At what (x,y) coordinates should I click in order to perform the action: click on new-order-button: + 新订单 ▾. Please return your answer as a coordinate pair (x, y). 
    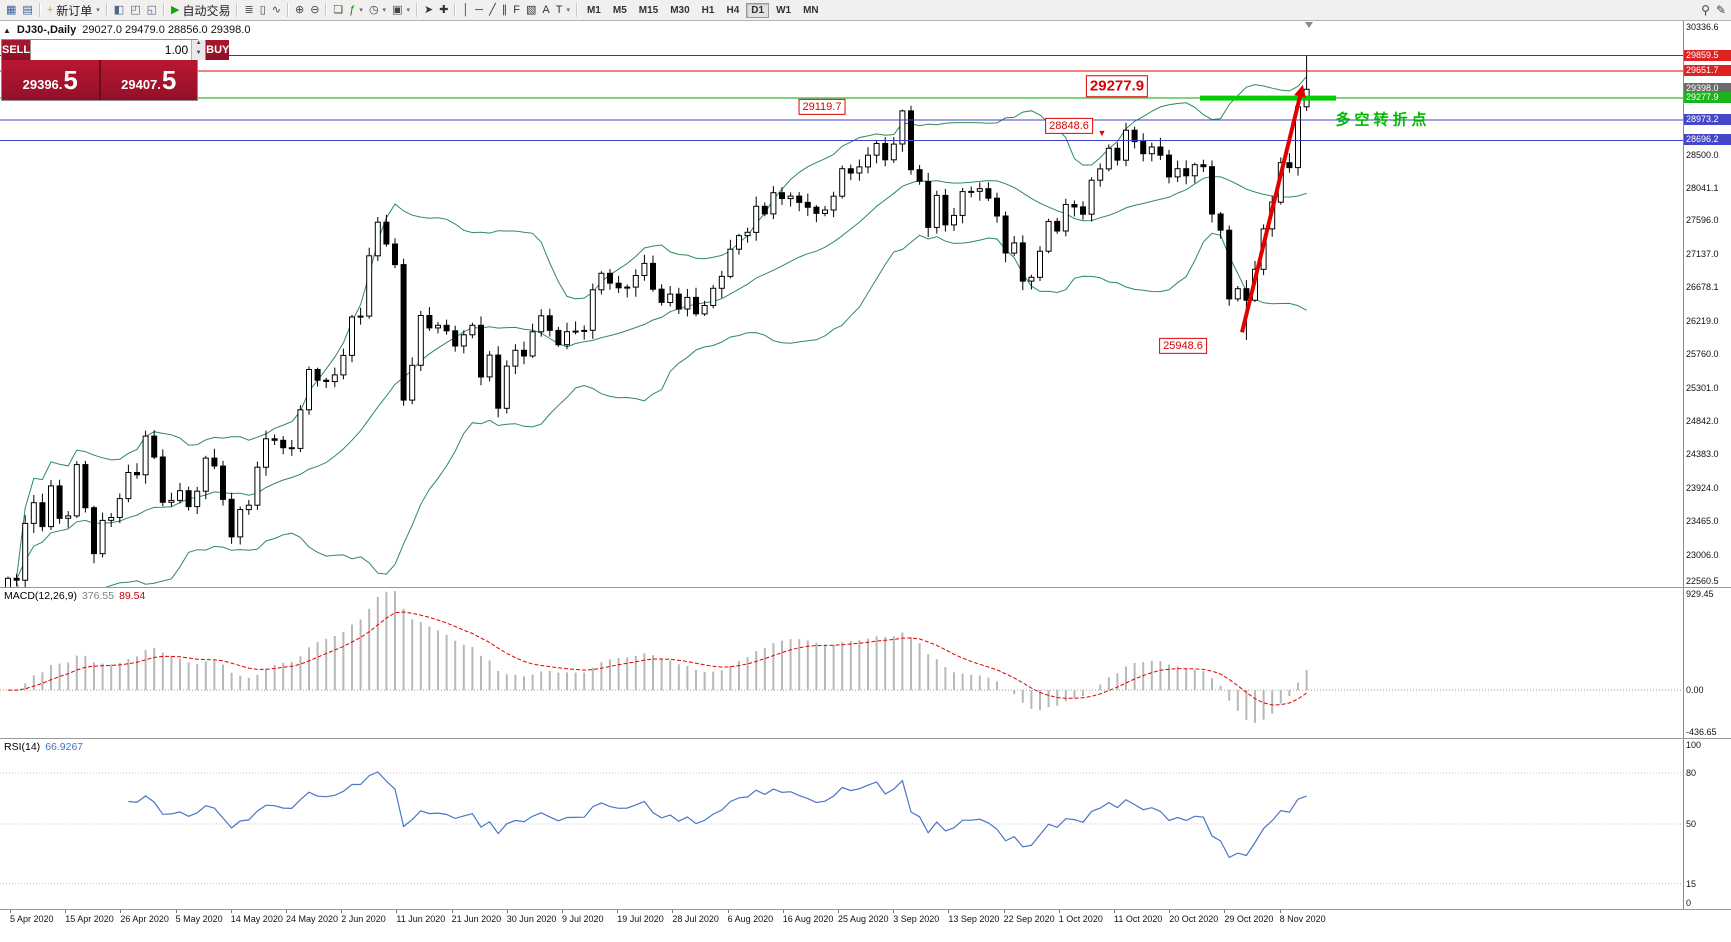
    Looking at the image, I should click on (73, 10).